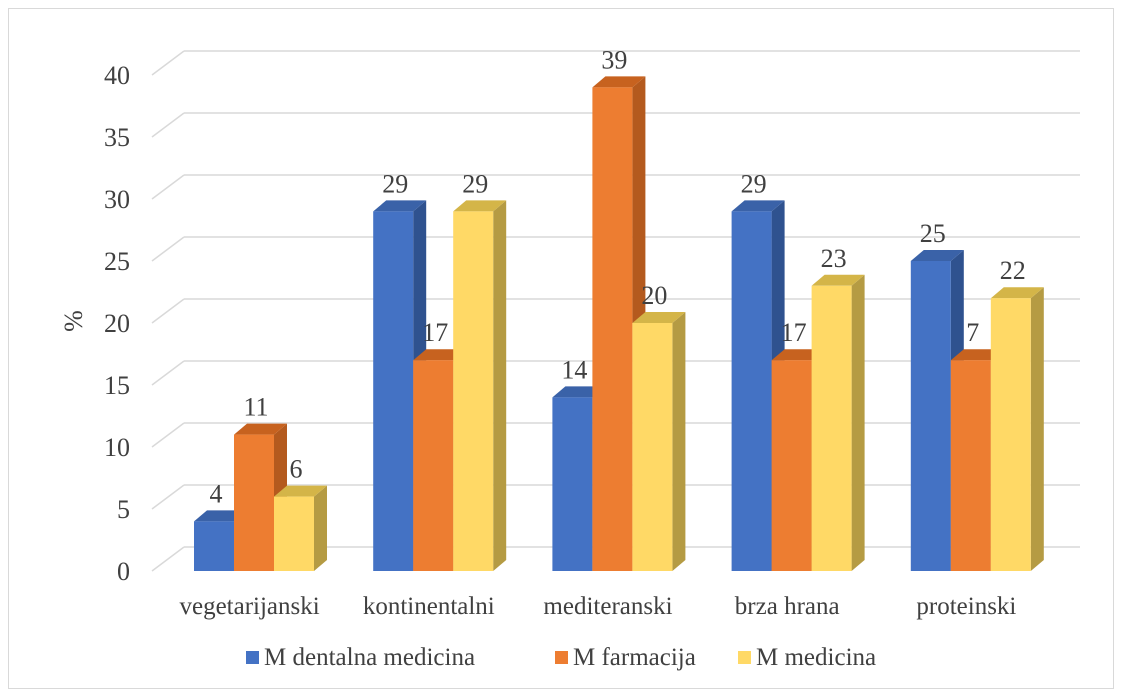 The image size is (1126, 699). Describe the element at coordinates (634, 657) in the screenshot. I see `legend-label: M farmacija` at that location.